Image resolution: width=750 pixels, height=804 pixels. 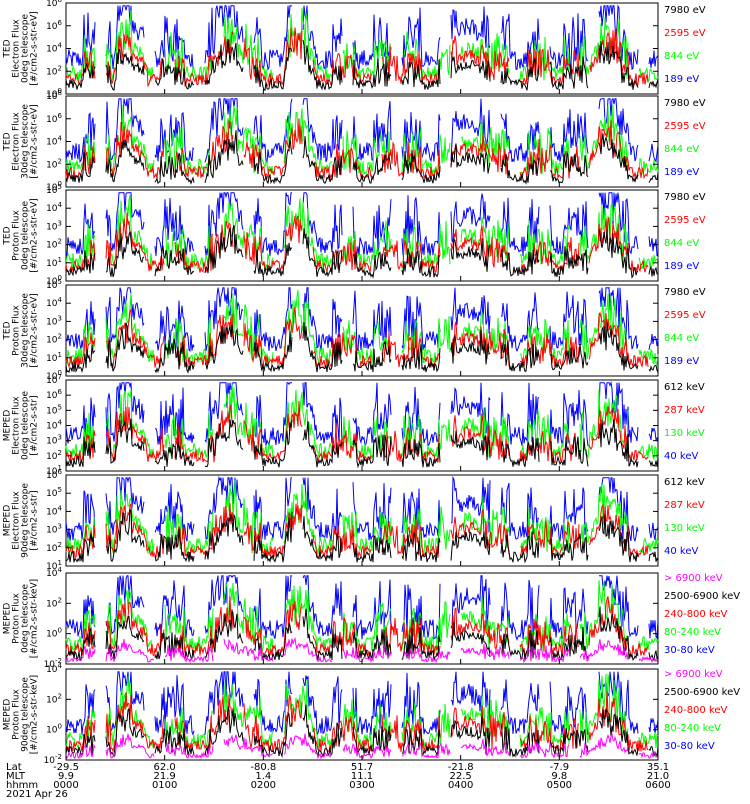 I want to click on x-tick-hhmm: 0400, so click(x=460, y=785).